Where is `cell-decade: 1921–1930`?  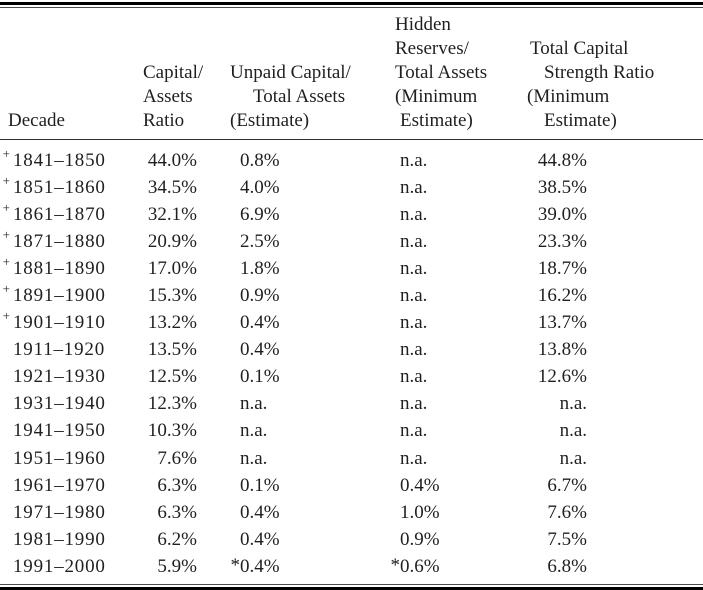
cell-decade: 1921–1930 is located at coordinates (67, 377).